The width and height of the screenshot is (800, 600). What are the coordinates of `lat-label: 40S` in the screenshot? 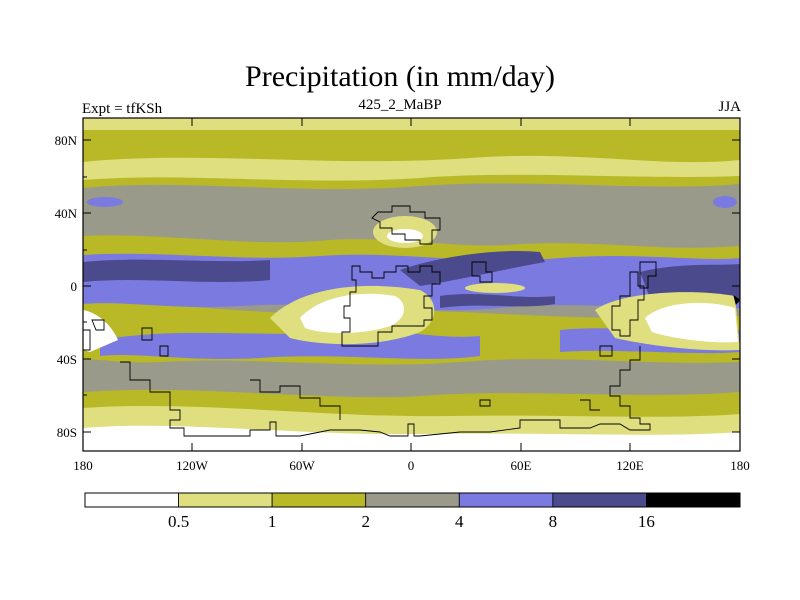 It's located at (67, 359).